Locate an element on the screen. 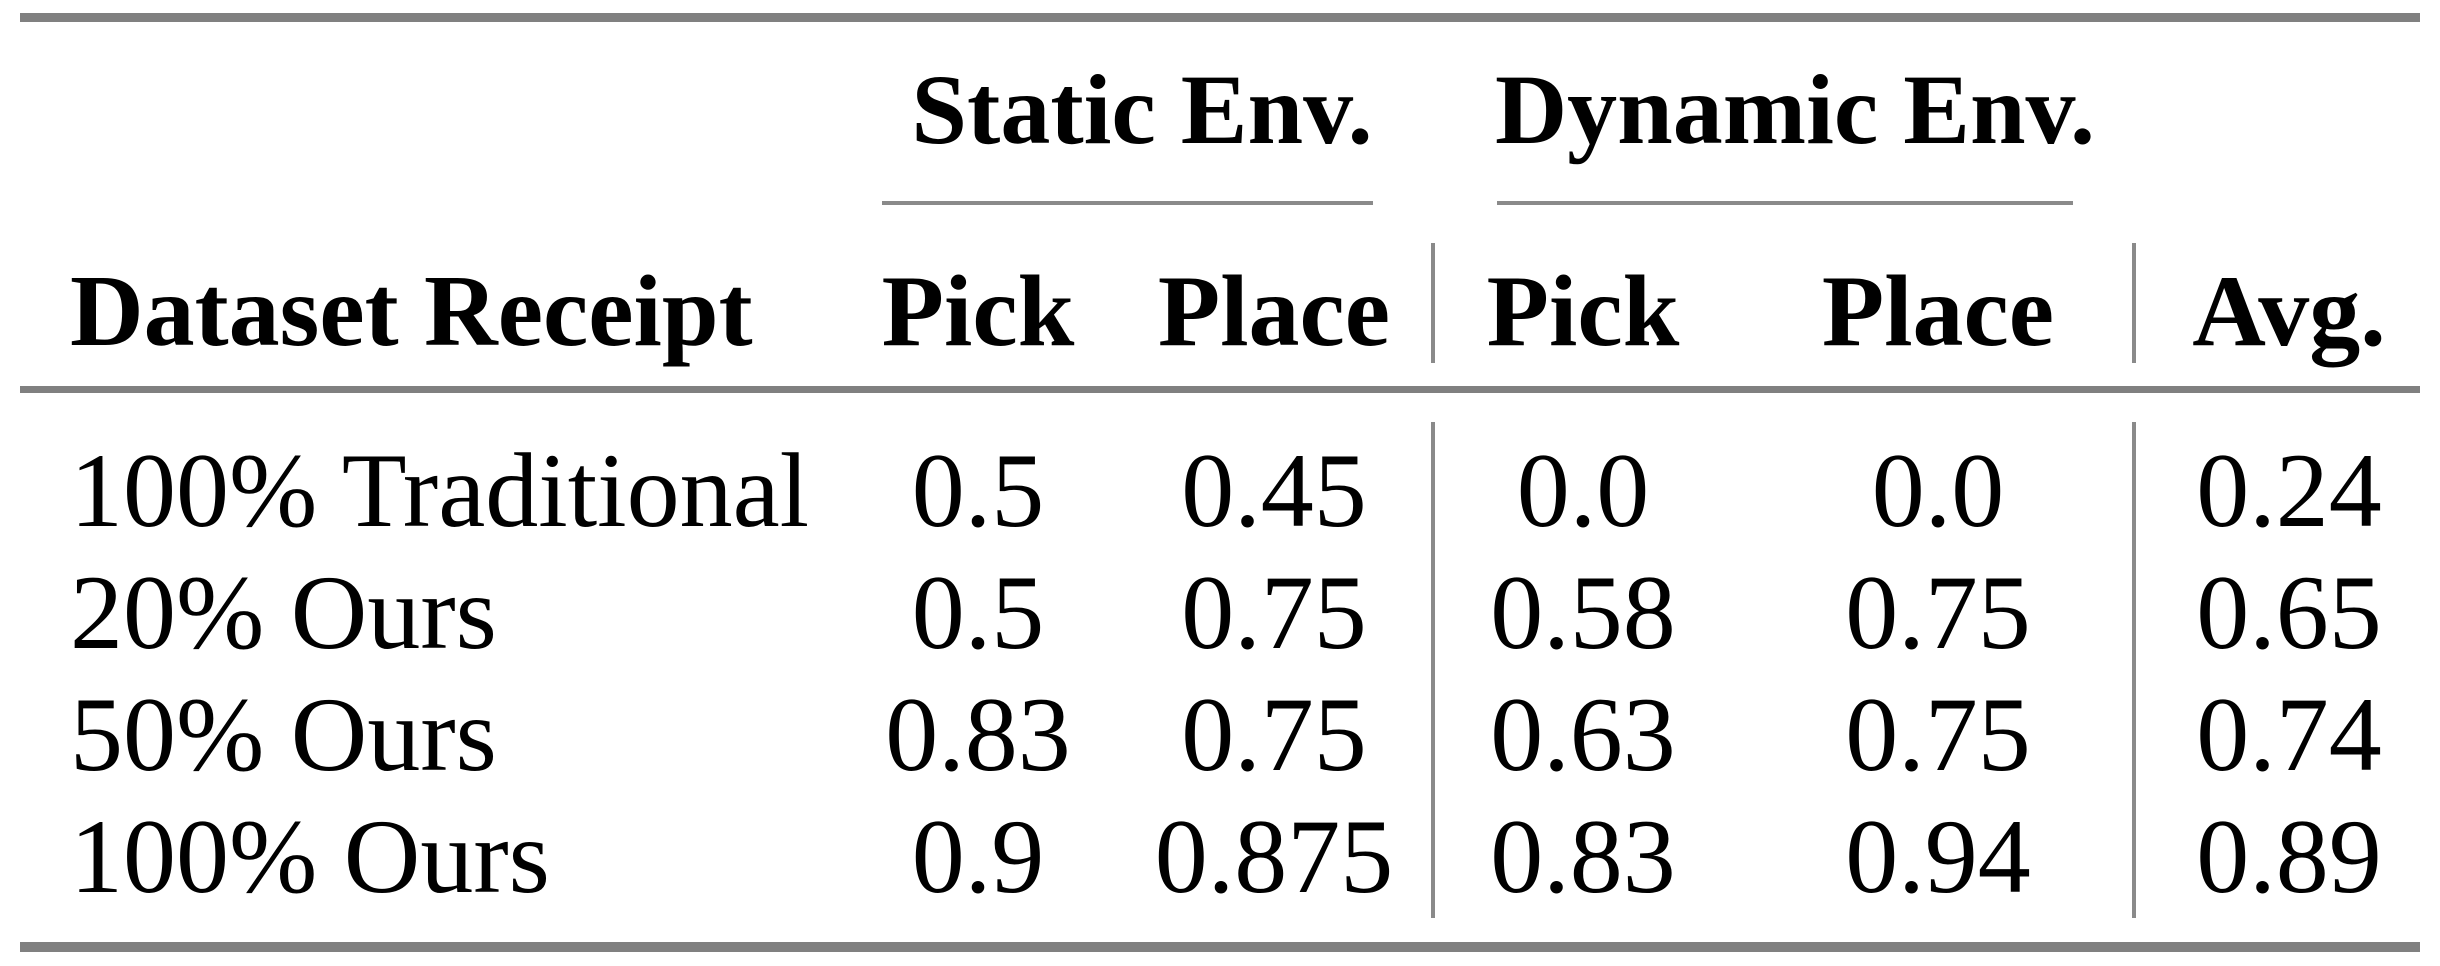 The height and width of the screenshot is (966, 2440). cell-value: 0.875 is located at coordinates (1274, 856).